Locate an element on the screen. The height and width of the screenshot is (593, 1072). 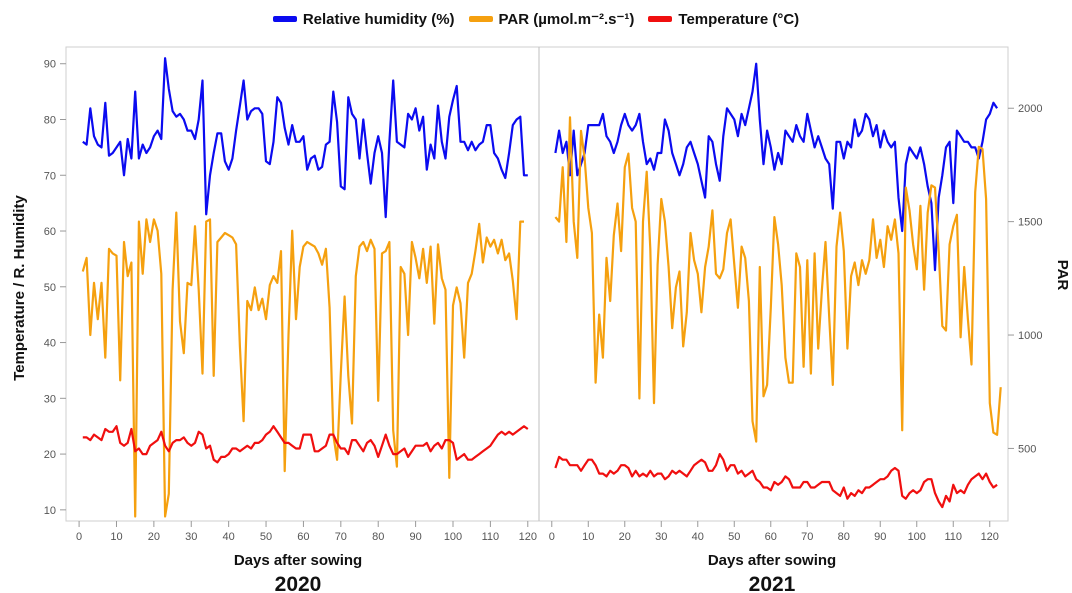
y-axis-right-label: PAR is located at coordinates (1062, 275).